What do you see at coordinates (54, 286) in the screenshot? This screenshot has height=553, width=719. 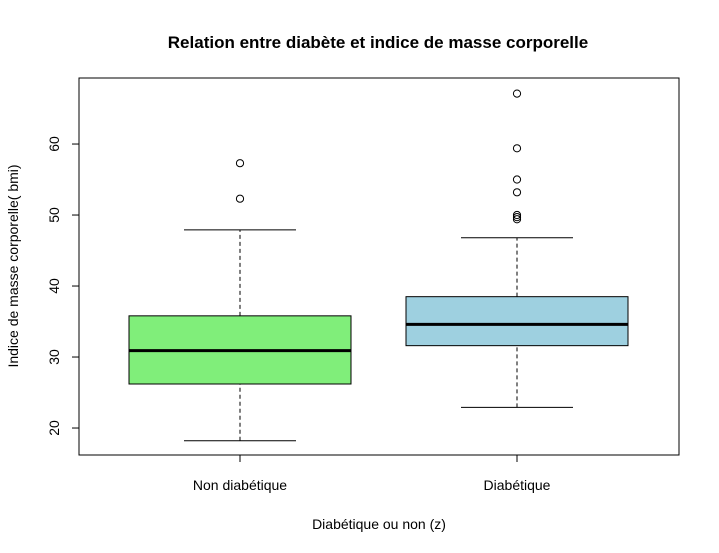 I see `y-tick-label: 40` at bounding box center [54, 286].